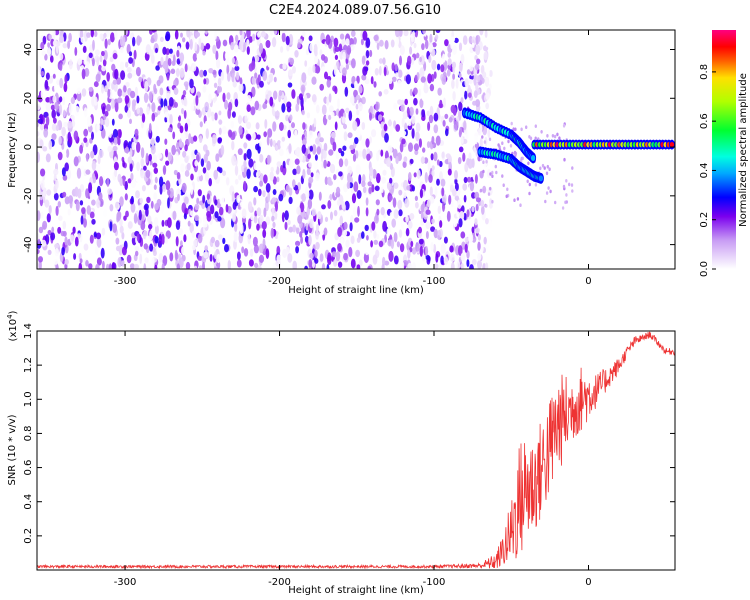 This screenshot has height=600, width=750. Describe the element at coordinates (28, 244) in the screenshot. I see `spectrogram-y-tick-label: -40` at that location.